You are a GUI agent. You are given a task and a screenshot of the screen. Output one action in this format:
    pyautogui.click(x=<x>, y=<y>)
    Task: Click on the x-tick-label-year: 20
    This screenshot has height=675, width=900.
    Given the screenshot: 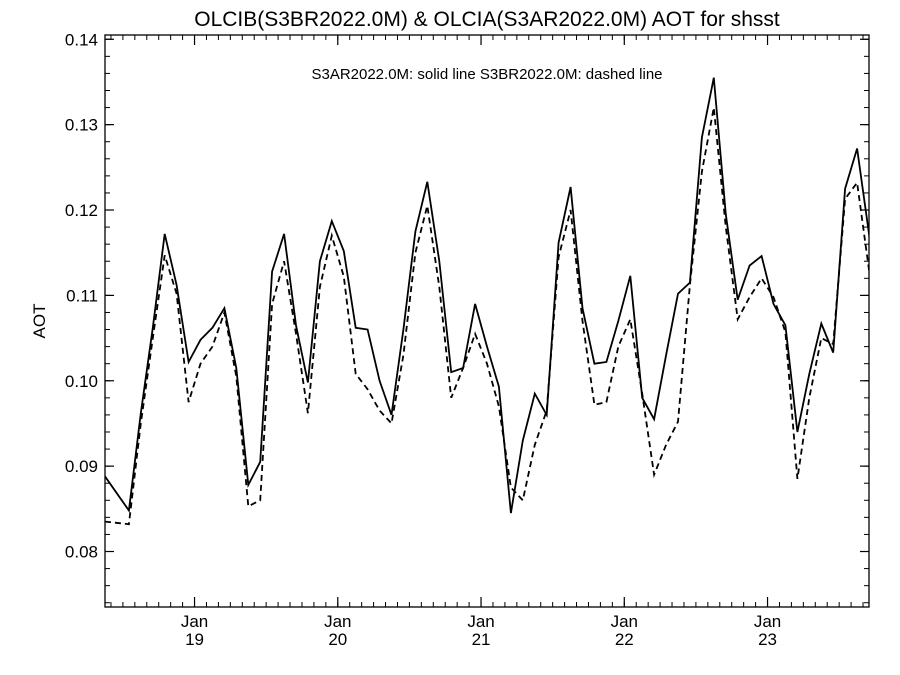 What is the action you would take?
    pyautogui.click(x=337, y=639)
    